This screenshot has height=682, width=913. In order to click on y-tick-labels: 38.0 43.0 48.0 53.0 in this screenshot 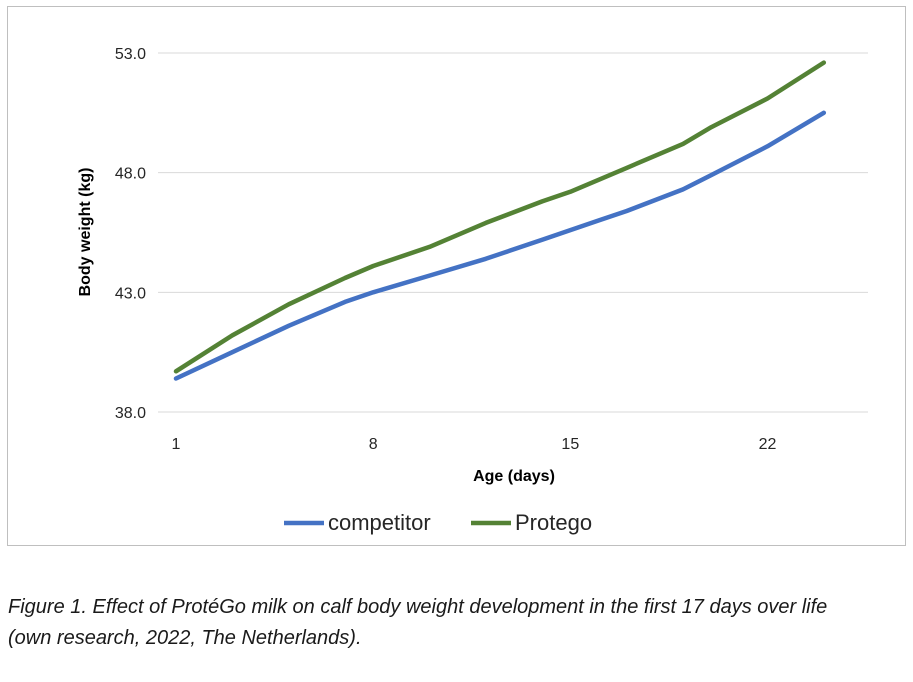, I will do `click(130, 234)`.